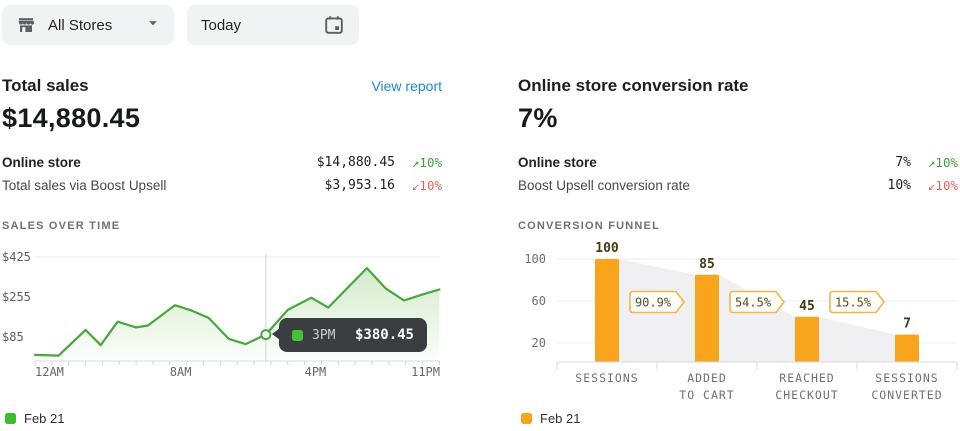 The image size is (960, 431). Describe the element at coordinates (16, 297) in the screenshot. I see `y-tick-label: $255` at that location.